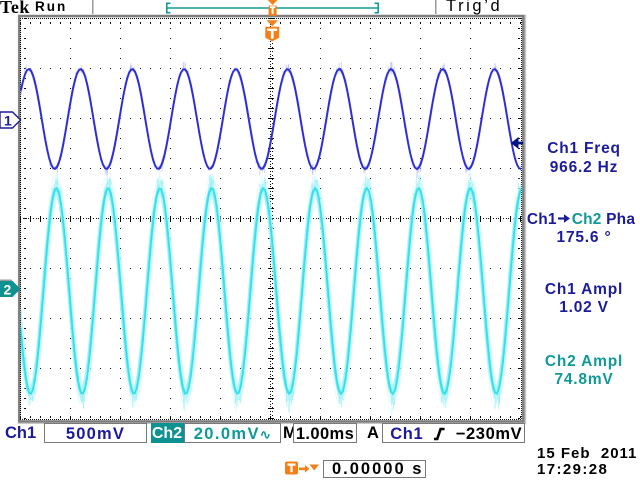 Image resolution: width=640 pixels, height=480 pixels. What do you see at coordinates (8, 290) in the screenshot?
I see `svg-text: 2` at bounding box center [8, 290].